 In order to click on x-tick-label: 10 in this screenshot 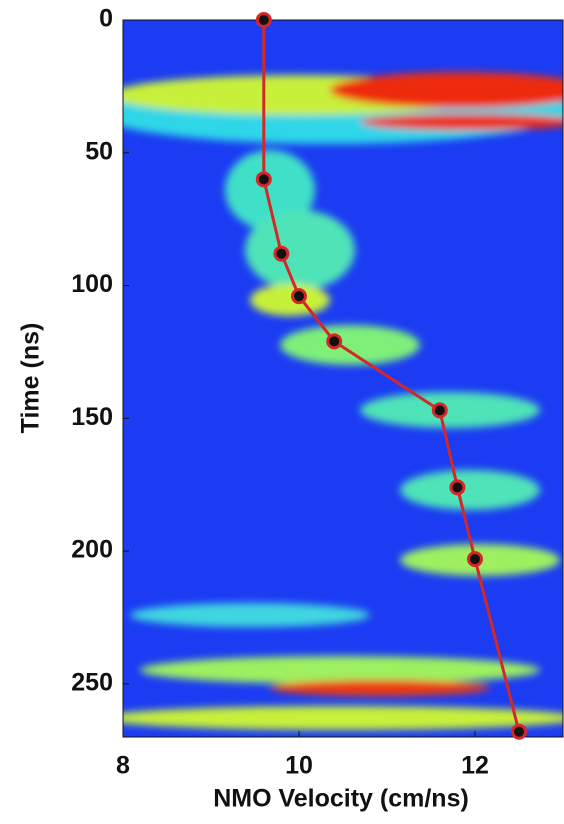, I will do `click(299, 766)`.